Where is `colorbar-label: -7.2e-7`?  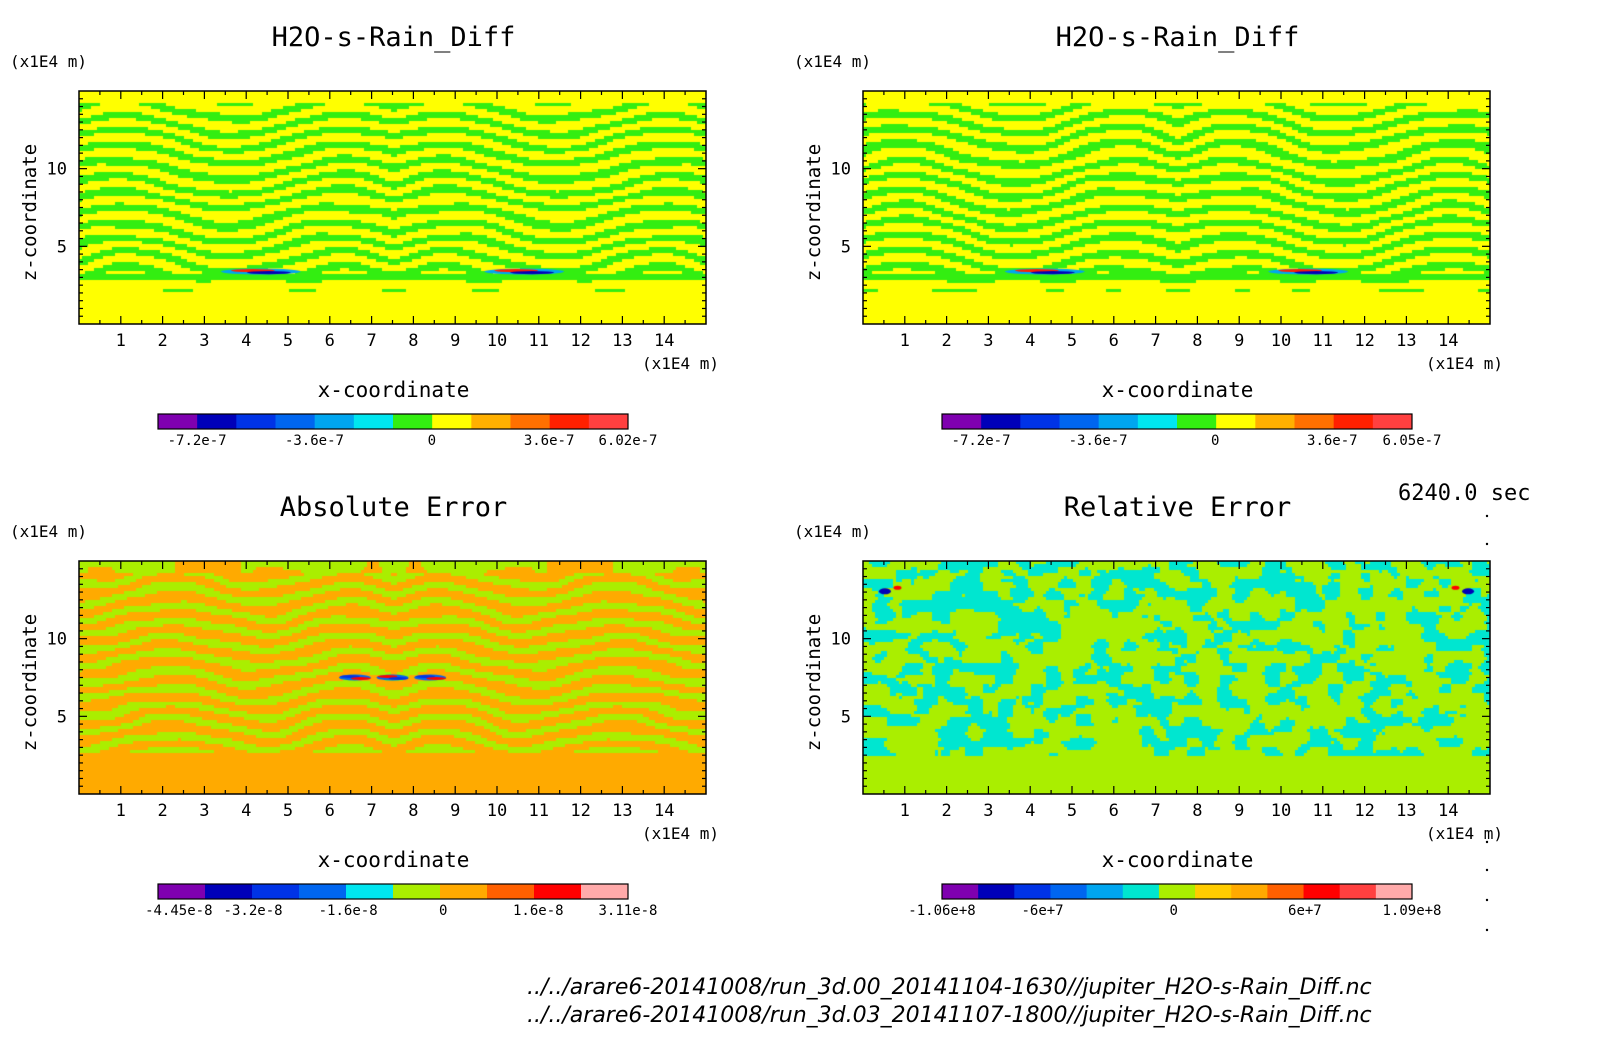
colorbar-label: -7.2e-7 is located at coordinates (981, 441).